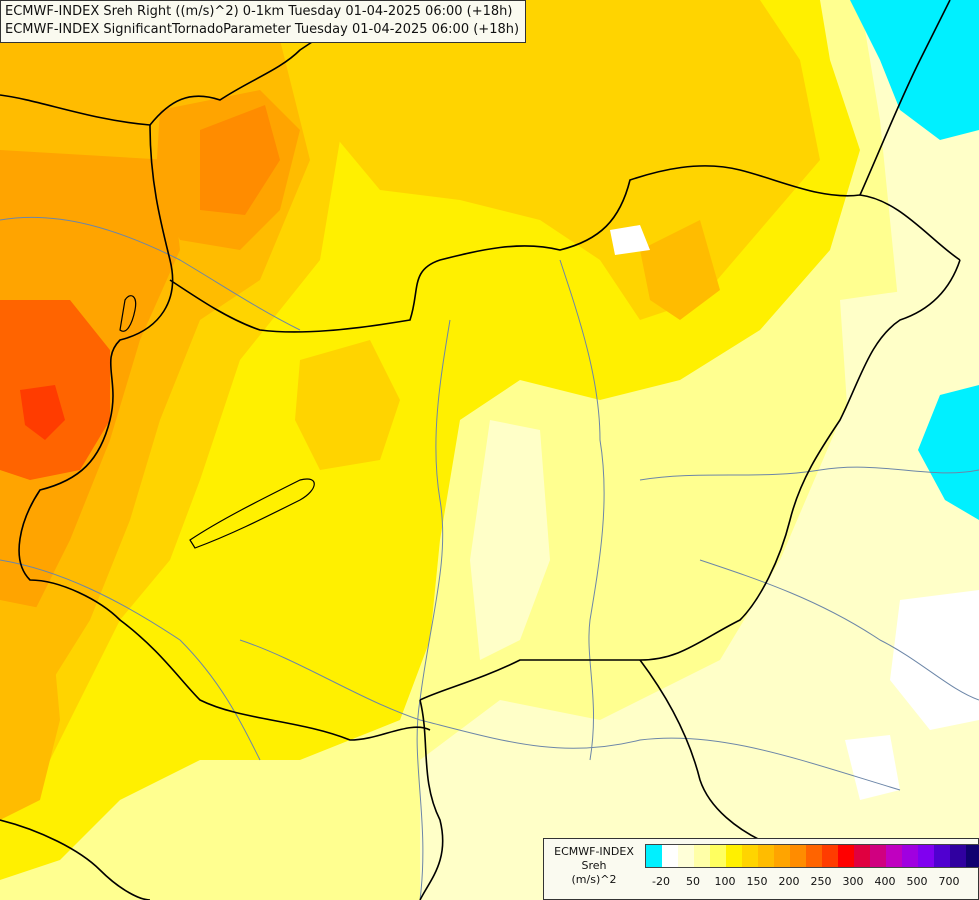 This screenshot has width=979, height=900. Describe the element at coordinates (630, 240) in the screenshot. I see `field-white-north` at that location.